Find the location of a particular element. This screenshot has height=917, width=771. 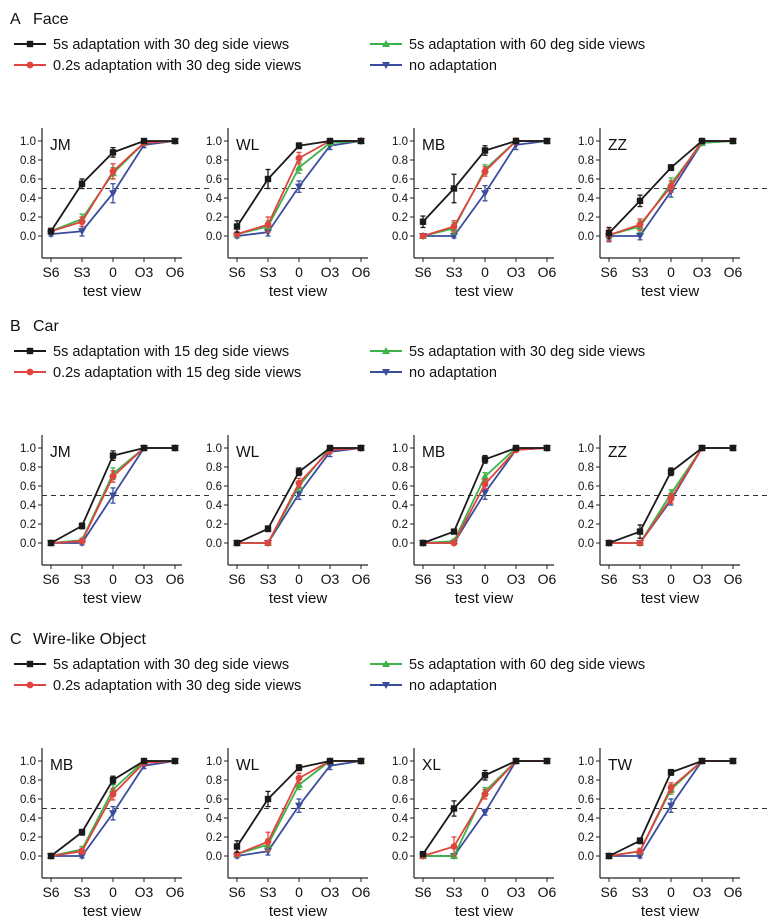

subject-label: JM is located at coordinates (60, 145).